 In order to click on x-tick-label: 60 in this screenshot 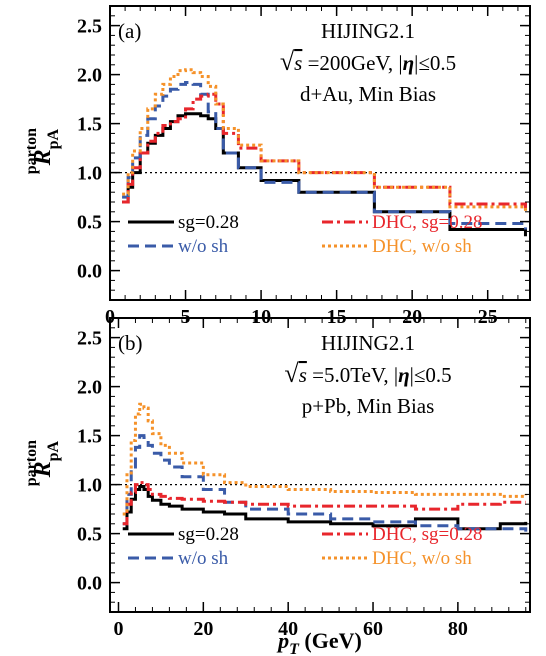, I will do `click(373, 629)`.